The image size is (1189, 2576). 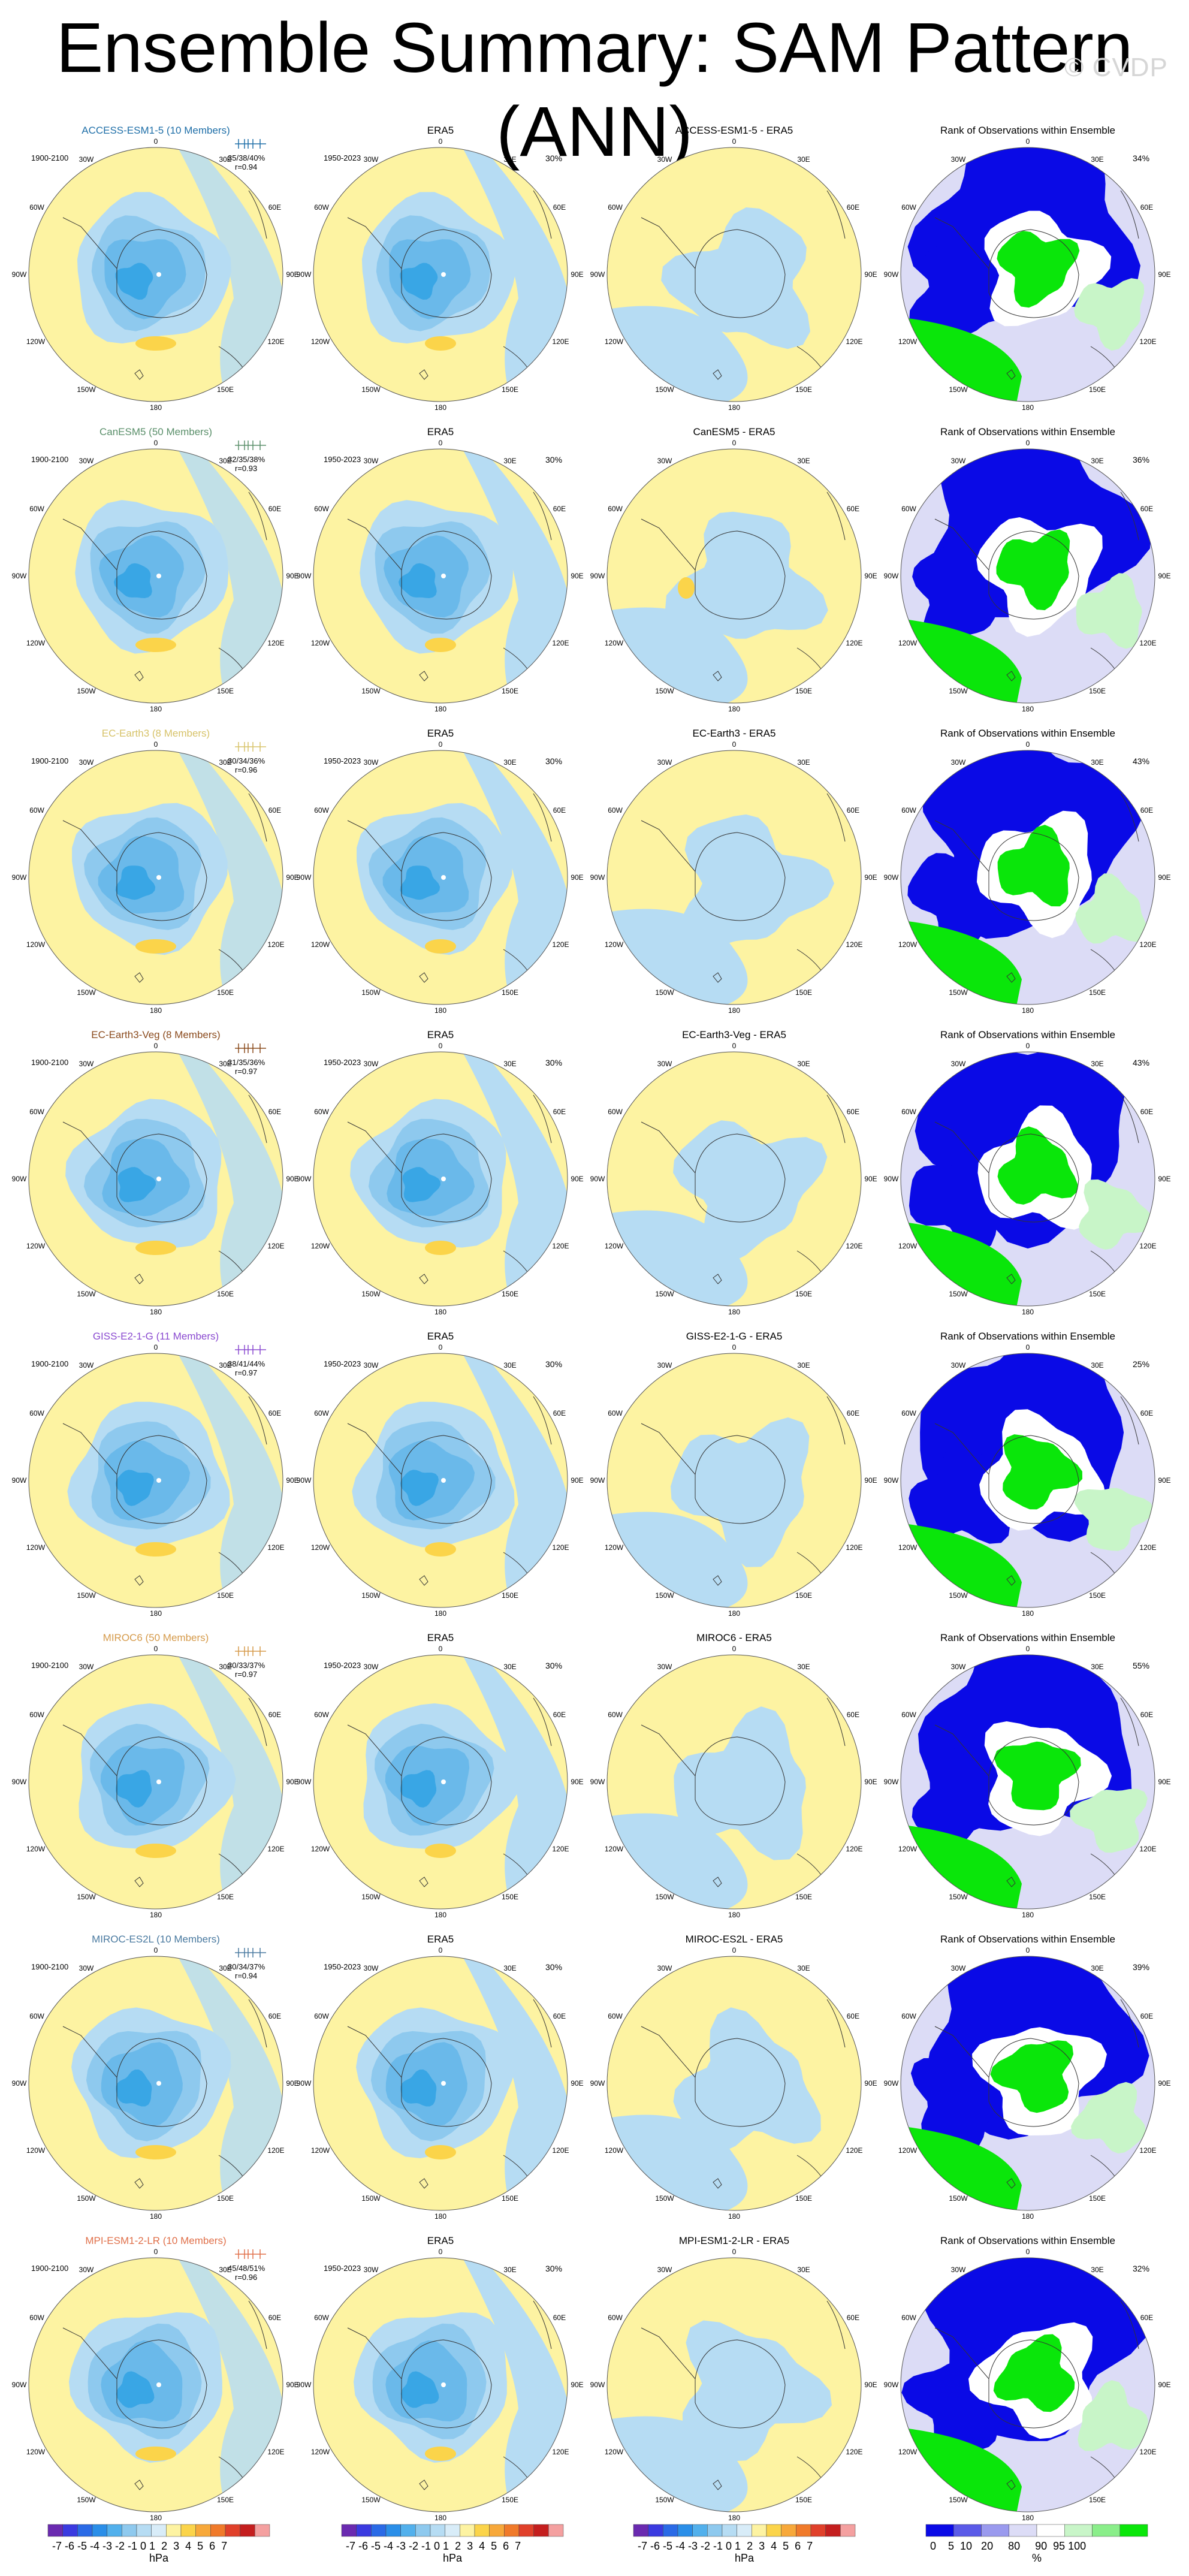 I want to click on model-map, so click(x=155, y=1481).